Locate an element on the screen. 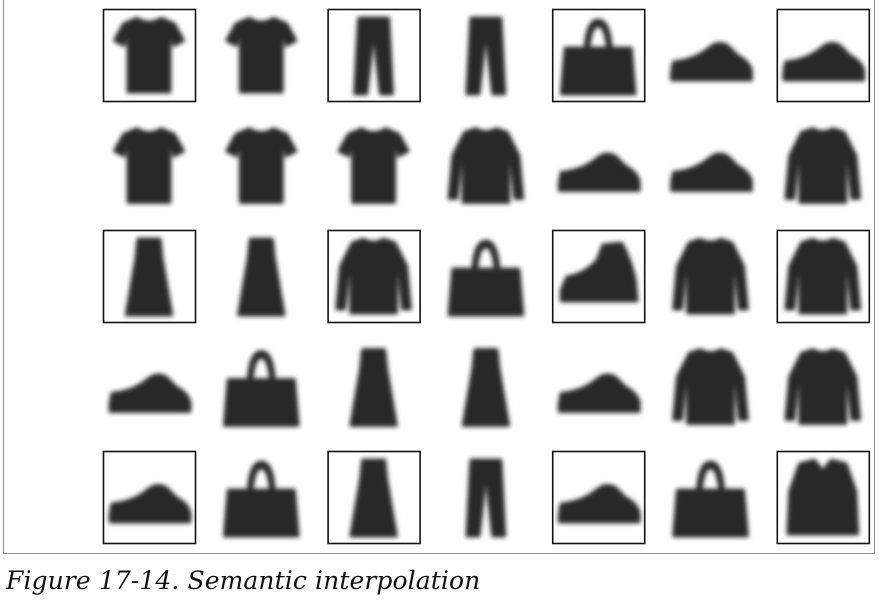 This screenshot has height=604, width=879. ankle-boot-icon is located at coordinates (599, 272).